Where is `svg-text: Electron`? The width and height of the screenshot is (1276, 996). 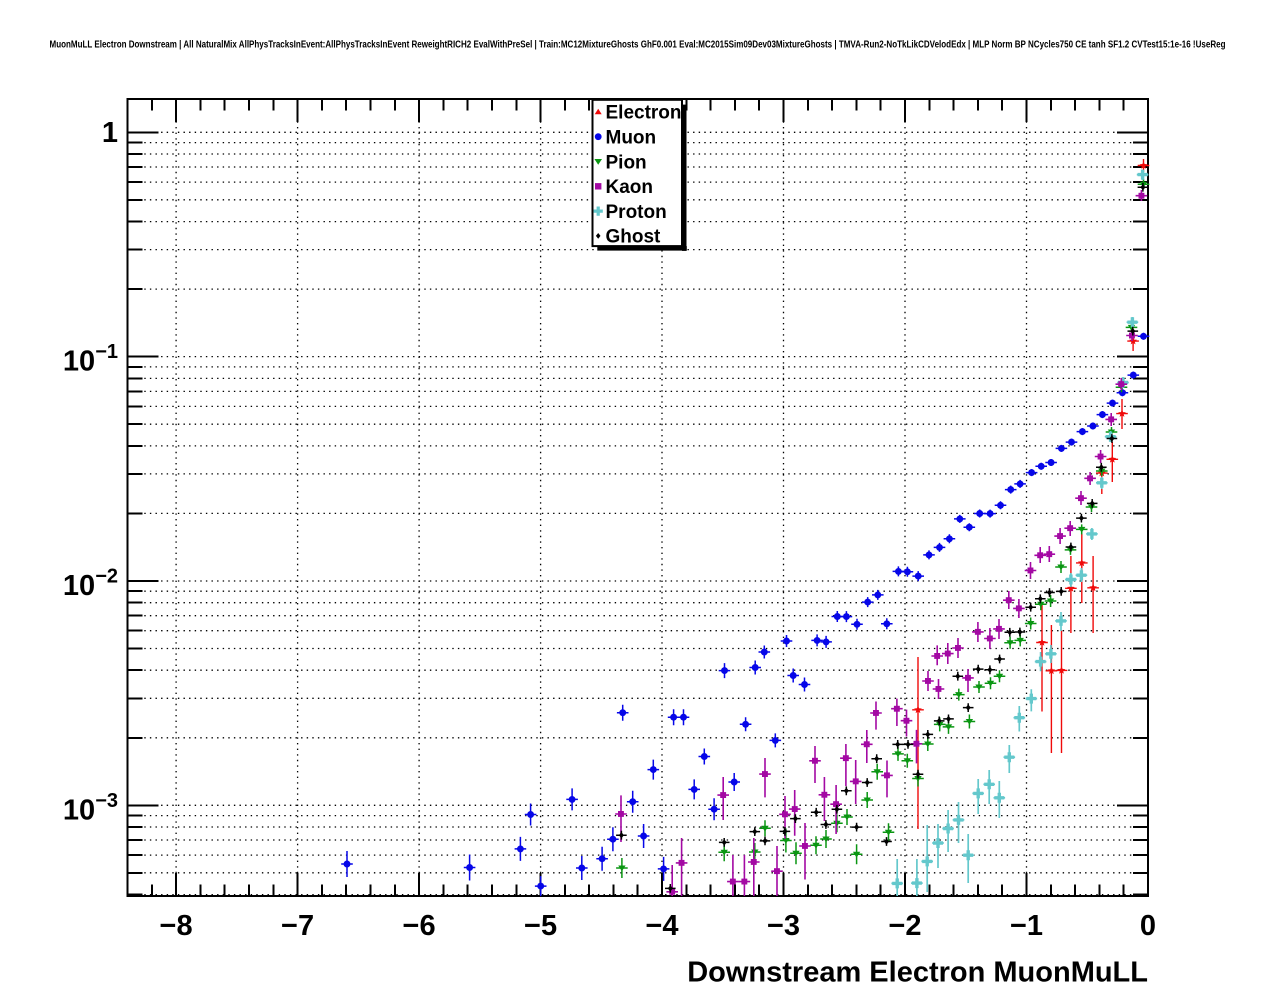
svg-text: Electron is located at coordinates (644, 113).